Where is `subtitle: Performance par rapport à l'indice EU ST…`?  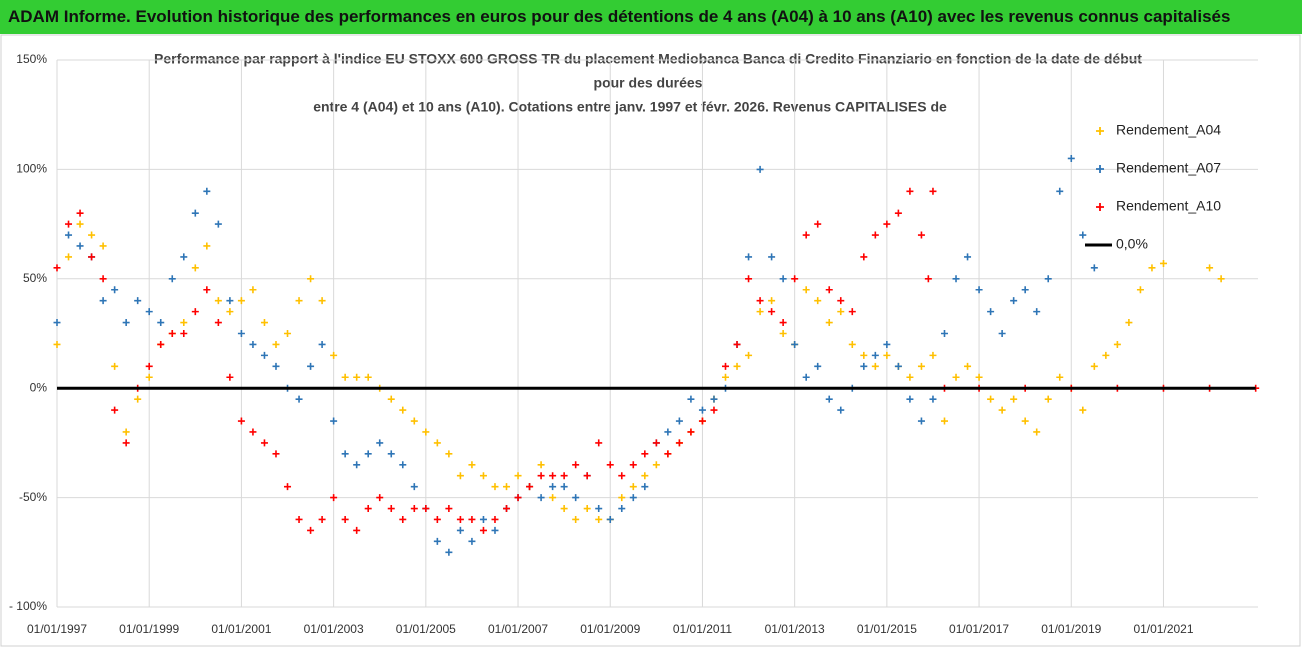
subtitle: Performance par rapport à l'indice EU ST… is located at coordinates (648, 59).